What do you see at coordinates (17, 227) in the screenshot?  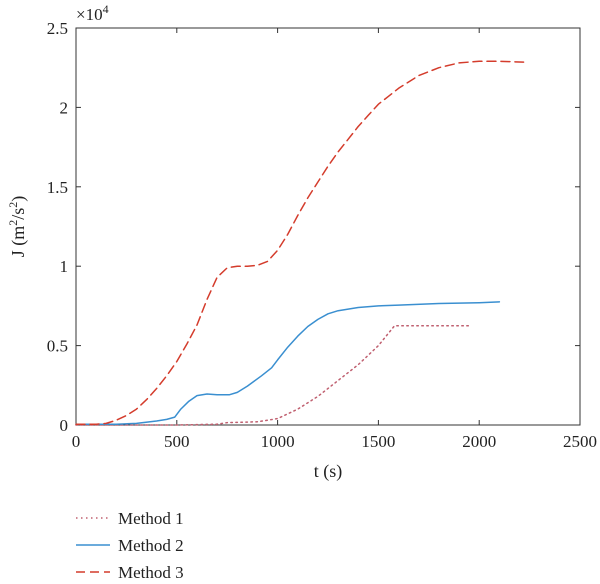 I see `y-axis-title: J (m2/s2)` at bounding box center [17, 227].